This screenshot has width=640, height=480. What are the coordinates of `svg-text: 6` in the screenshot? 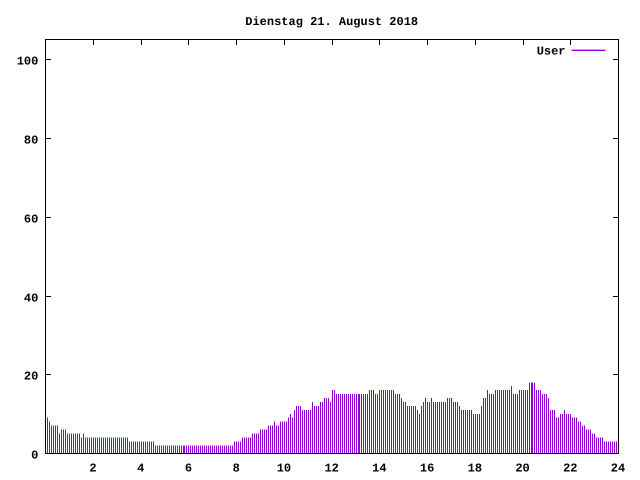 It's located at (188, 468).